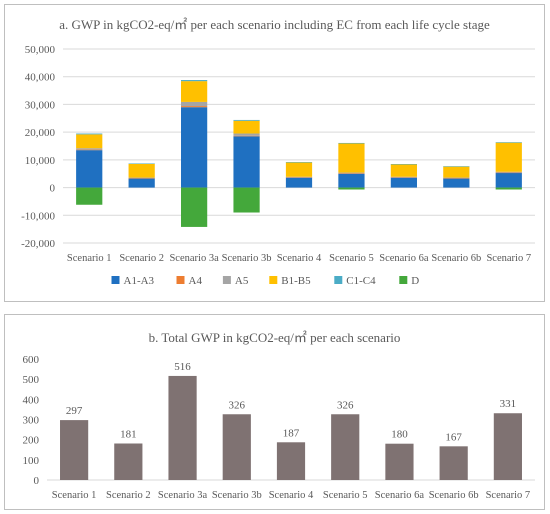 Image resolution: width=550 pixels, height=514 pixels. I want to click on y-tick-label: 300, so click(31, 421).